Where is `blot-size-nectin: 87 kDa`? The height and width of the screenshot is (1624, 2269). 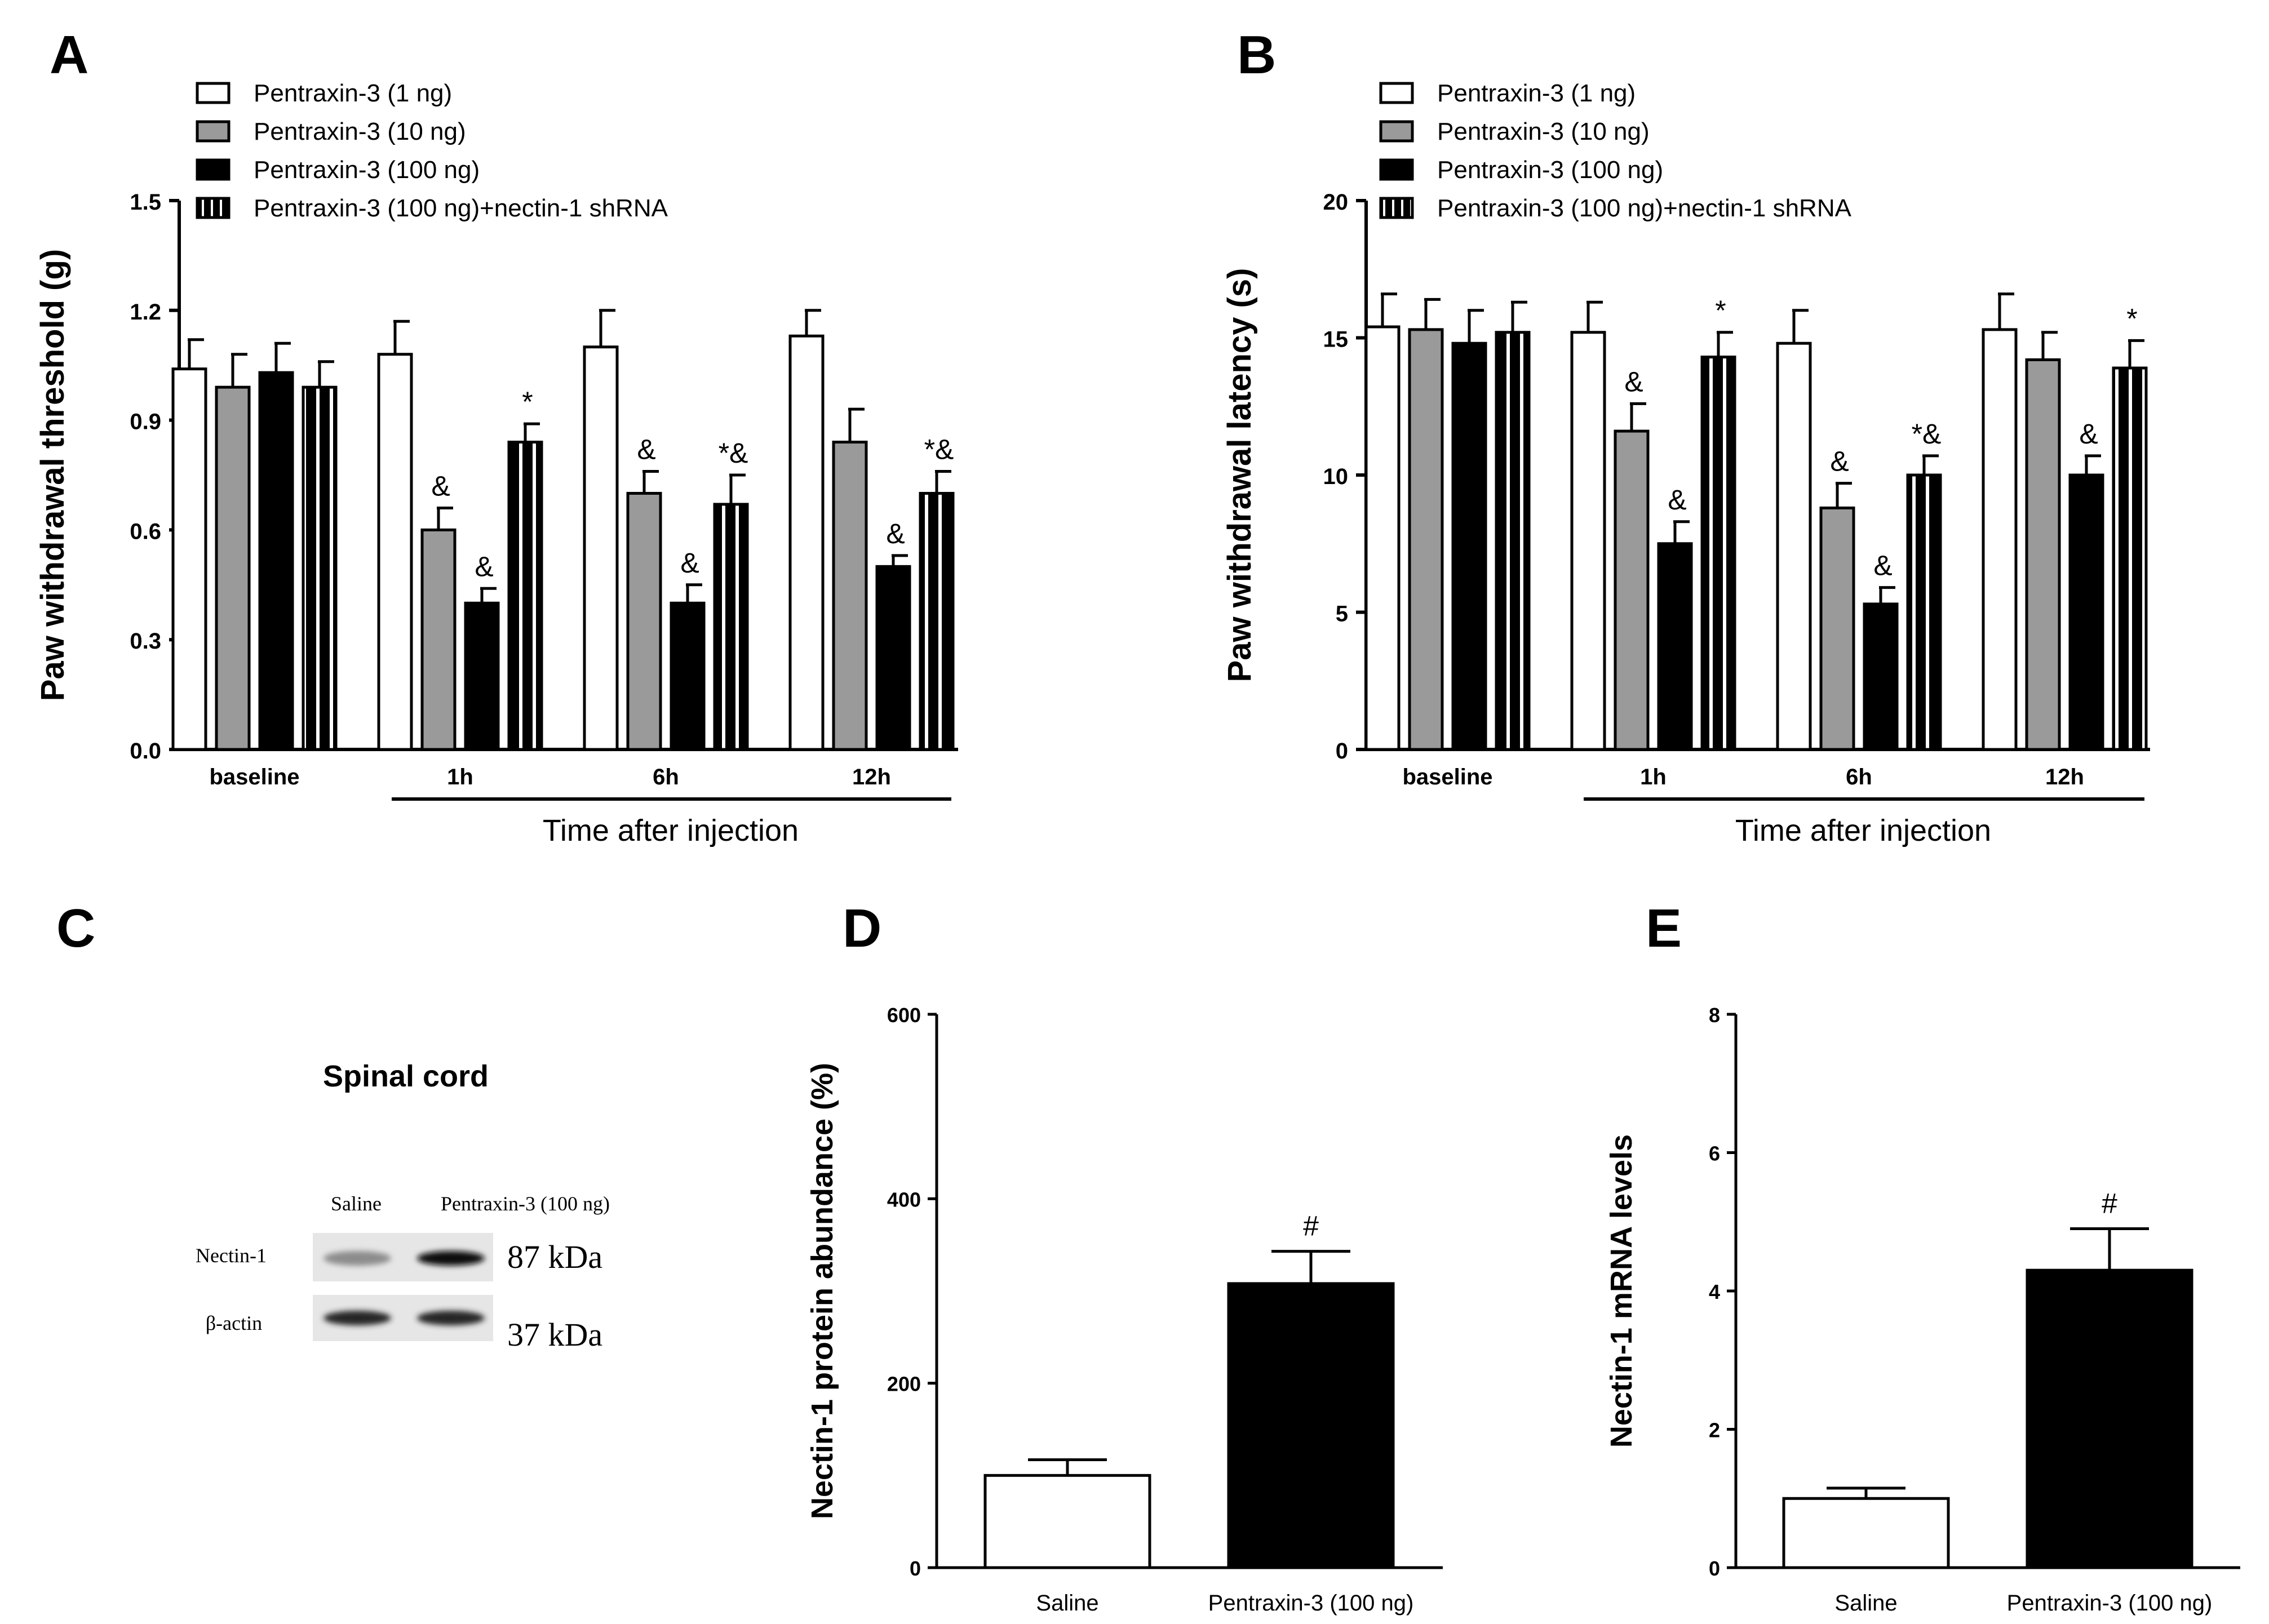 blot-size-nectin: 87 kDa is located at coordinates (554, 1257).